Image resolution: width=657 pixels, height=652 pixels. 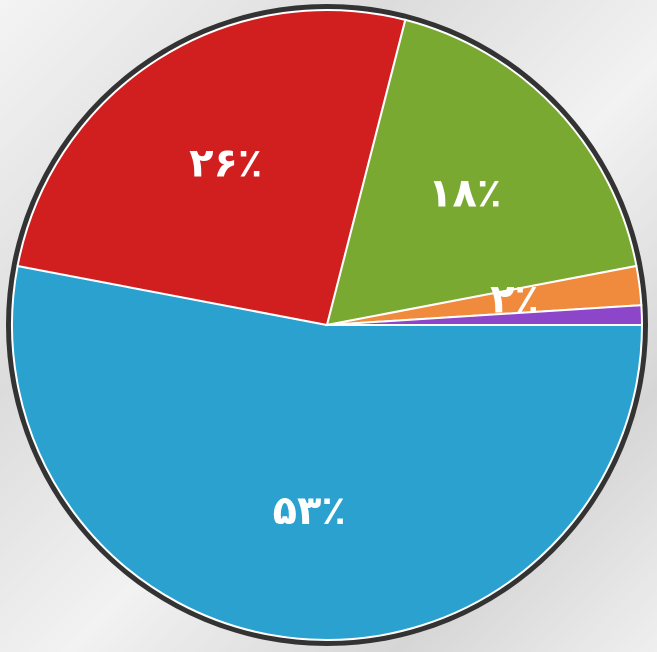 What do you see at coordinates (309, 511) in the screenshot?
I see `slice-label: ۵۳٪` at bounding box center [309, 511].